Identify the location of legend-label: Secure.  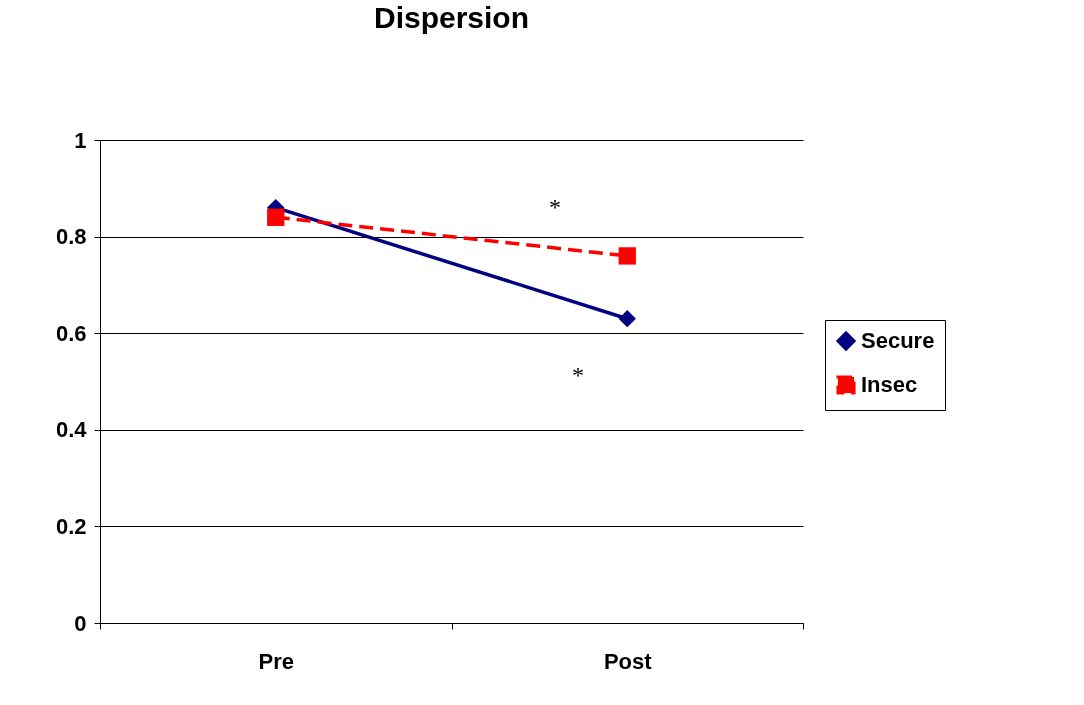
(898, 340).